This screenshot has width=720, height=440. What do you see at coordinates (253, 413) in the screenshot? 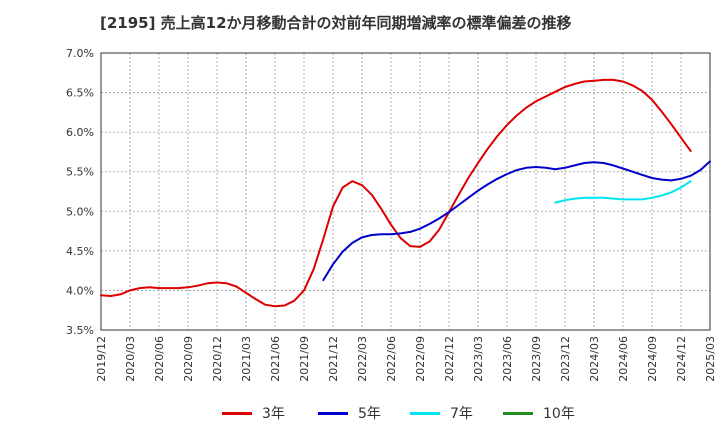
I see `legend-item-3y: 3年` at bounding box center [253, 413].